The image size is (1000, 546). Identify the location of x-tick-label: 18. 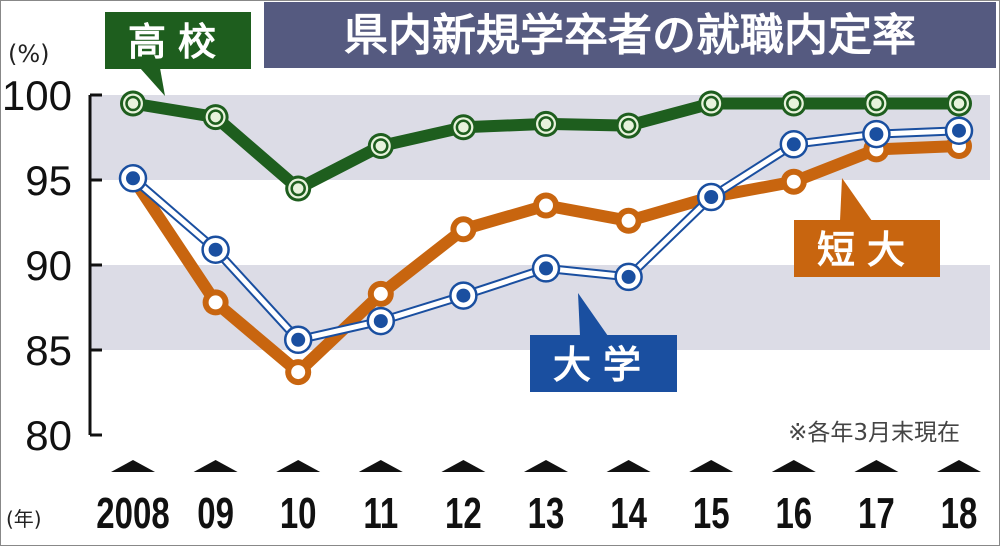
(959, 514).